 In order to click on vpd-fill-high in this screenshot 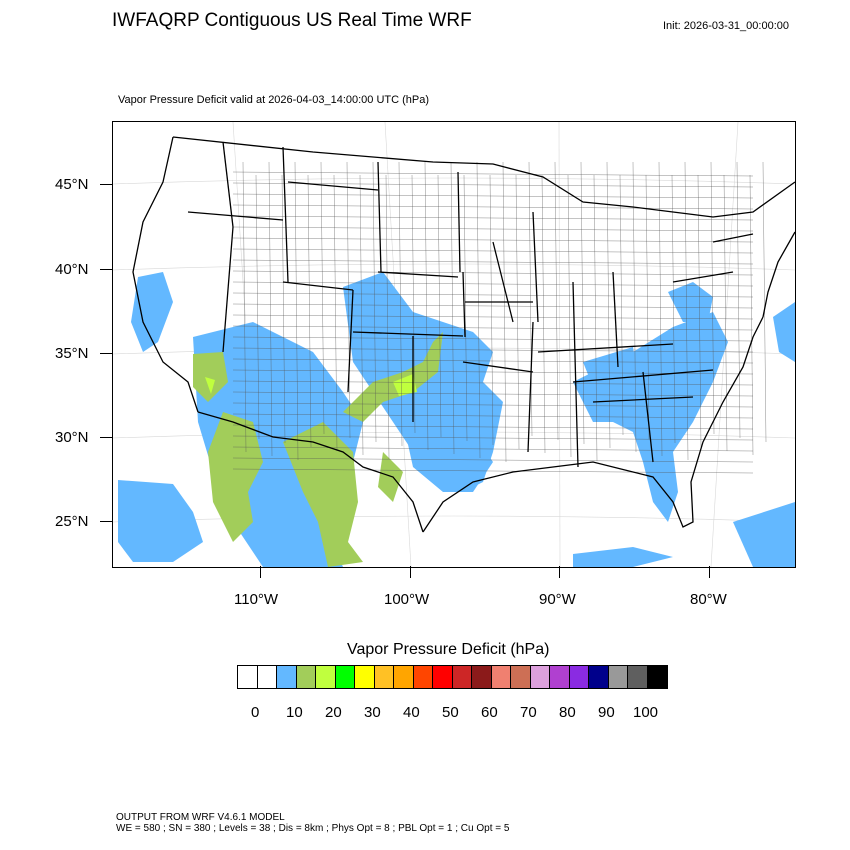, I will do `click(311, 385)`.